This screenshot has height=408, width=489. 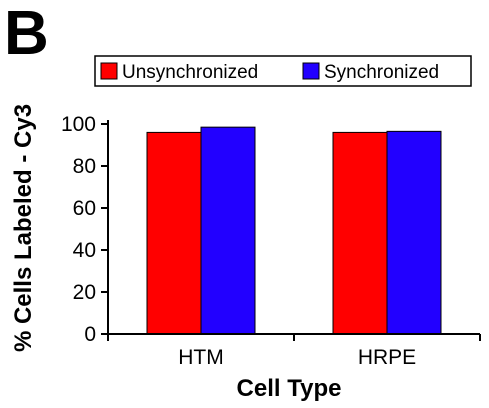 What do you see at coordinates (84, 292) in the screenshot?
I see `y-tick-label: 20` at bounding box center [84, 292].